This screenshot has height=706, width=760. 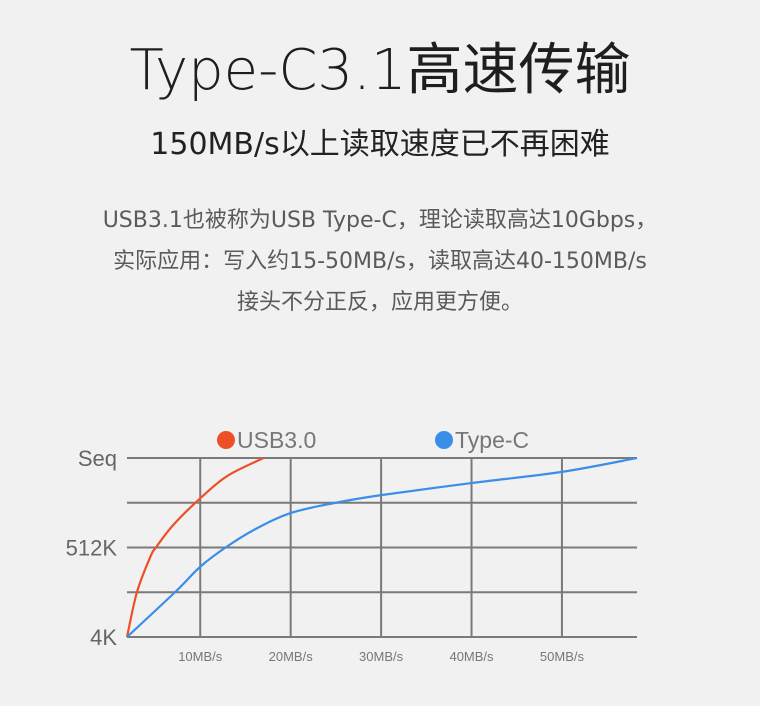 I want to click on description-line: 实际应用：写入约15-50MB/s，读取高达40-150MB/s, so click(x=380, y=261).